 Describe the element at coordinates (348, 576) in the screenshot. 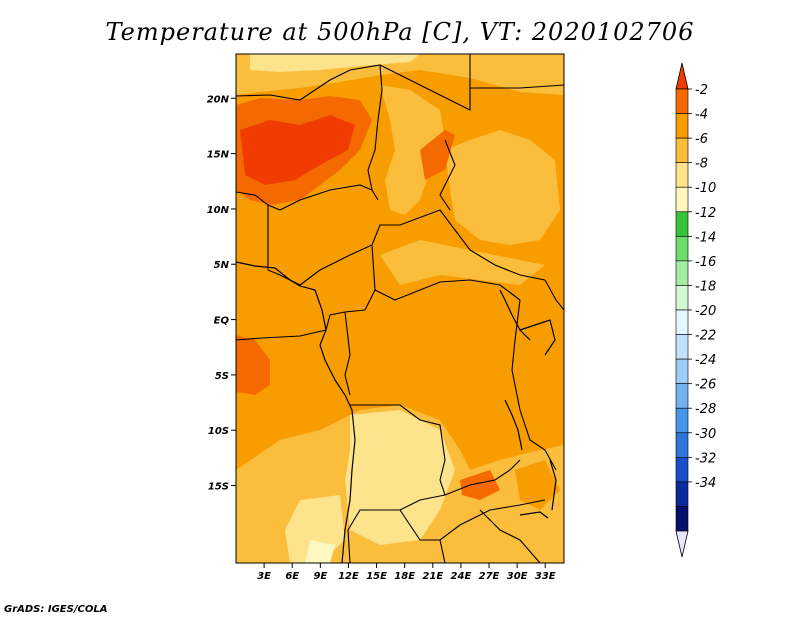

I see `x-tick-label: 12E` at that location.